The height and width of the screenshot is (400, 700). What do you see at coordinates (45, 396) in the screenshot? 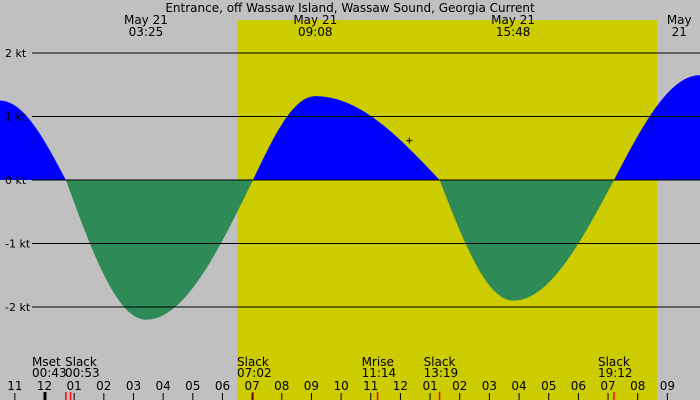
I see `midnight-marker` at bounding box center [45, 396].